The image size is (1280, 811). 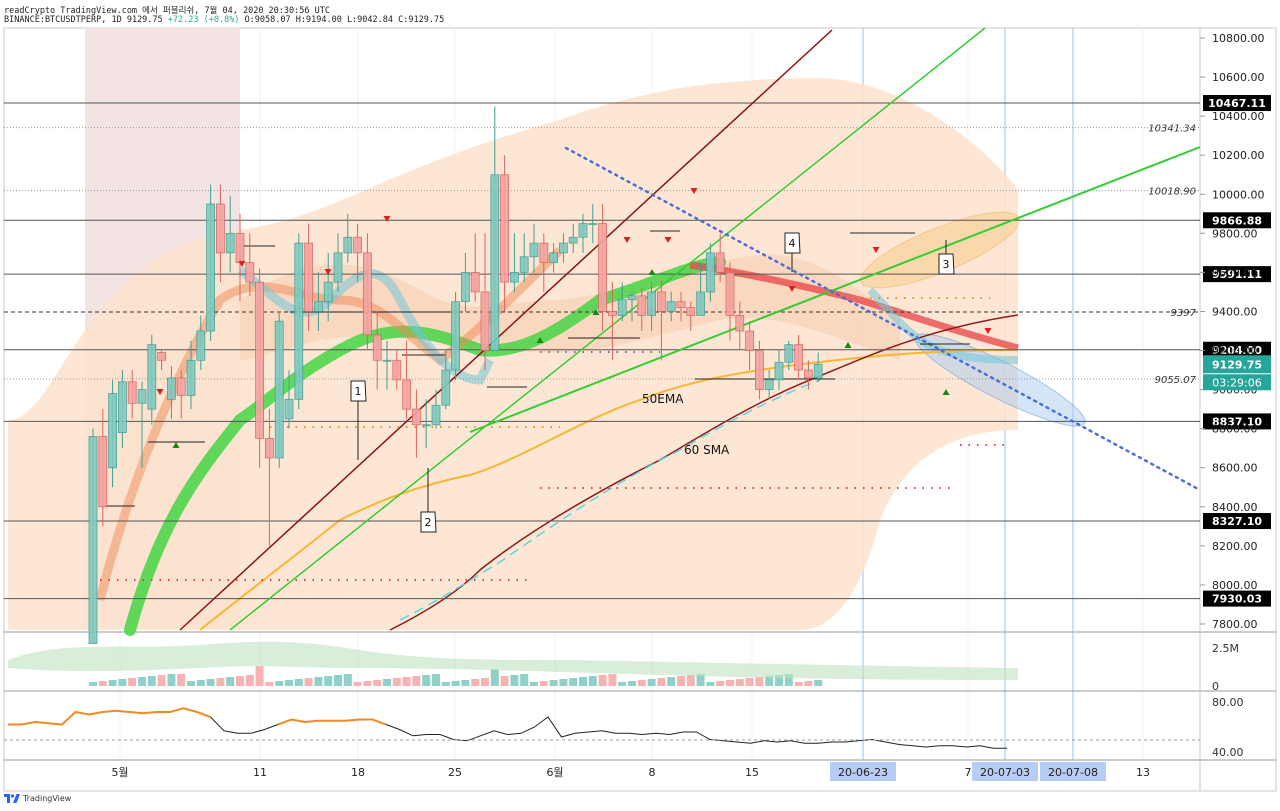 I want to click on countdown-tag, so click(x=1237, y=382).